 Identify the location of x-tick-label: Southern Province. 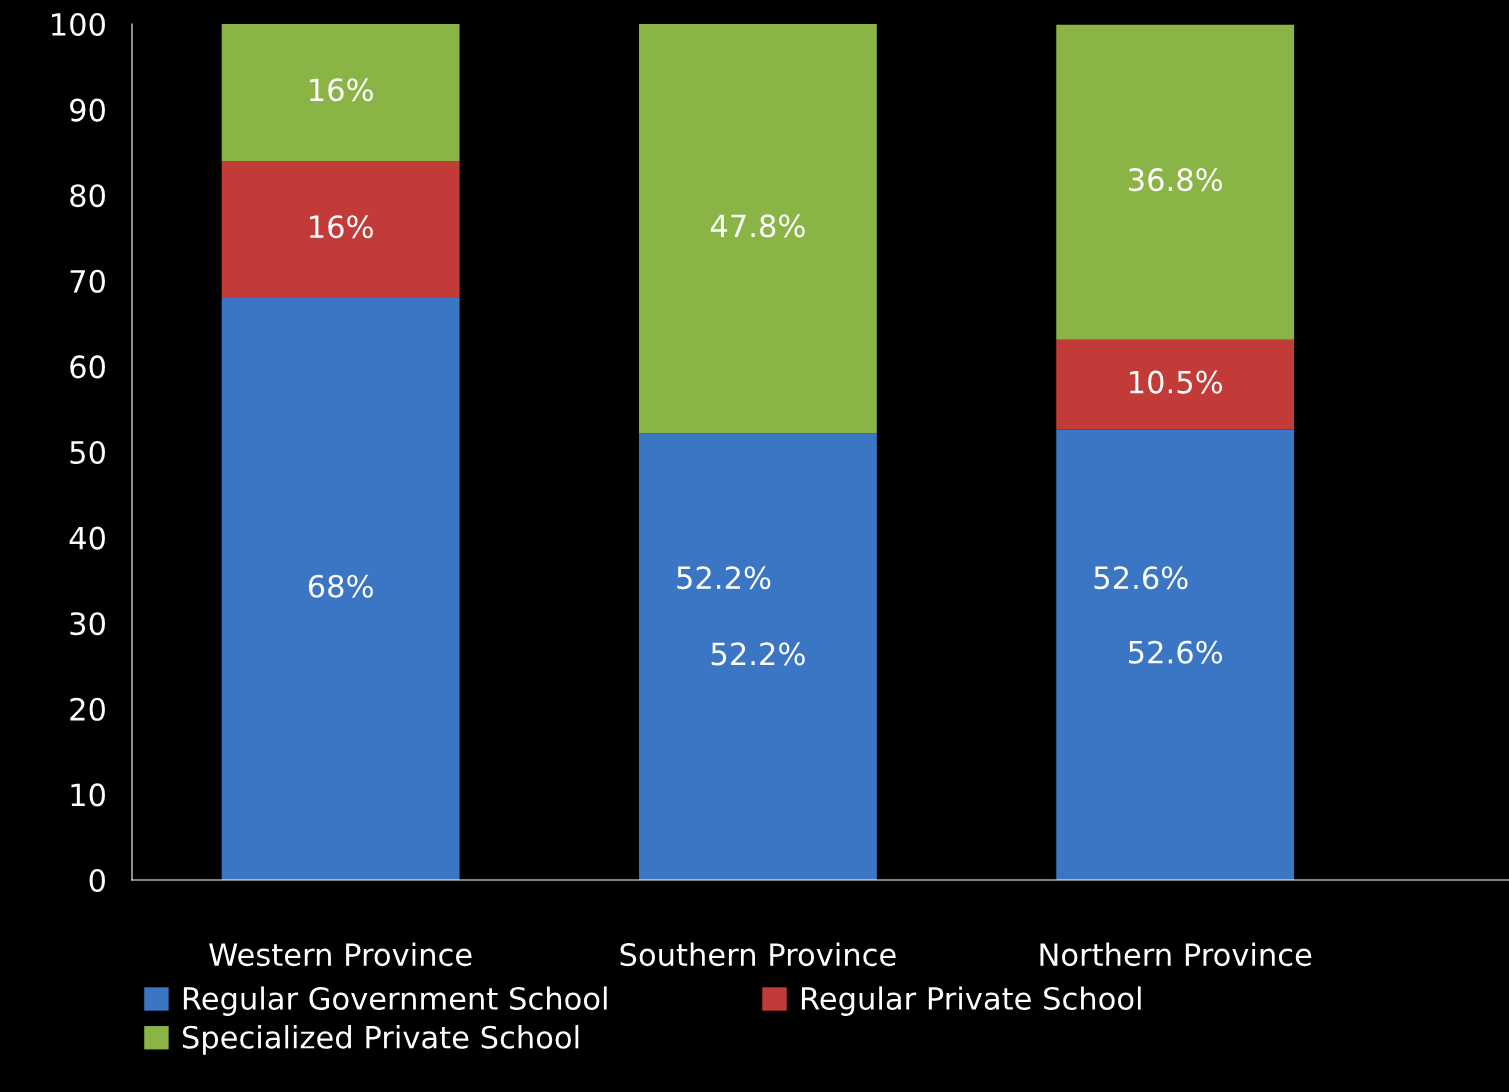
(758, 954).